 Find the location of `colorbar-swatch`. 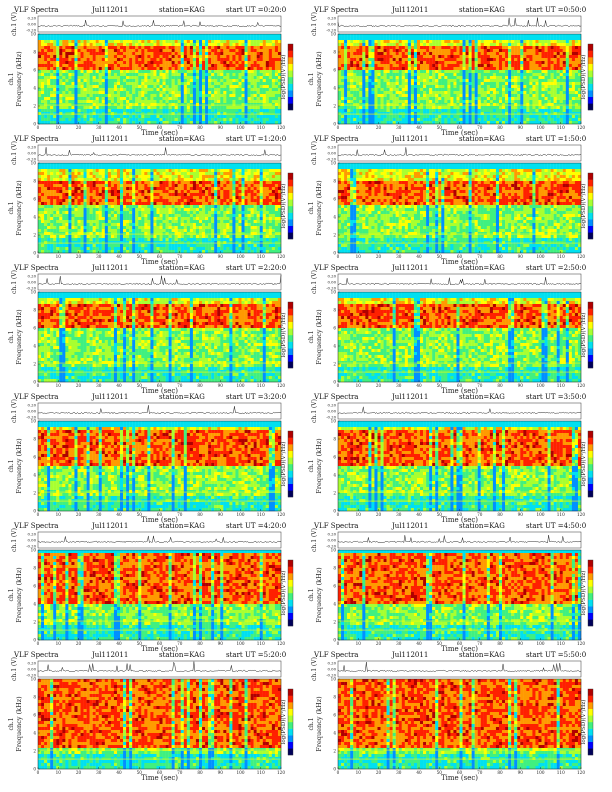

colorbar-swatch is located at coordinates (590, 54).